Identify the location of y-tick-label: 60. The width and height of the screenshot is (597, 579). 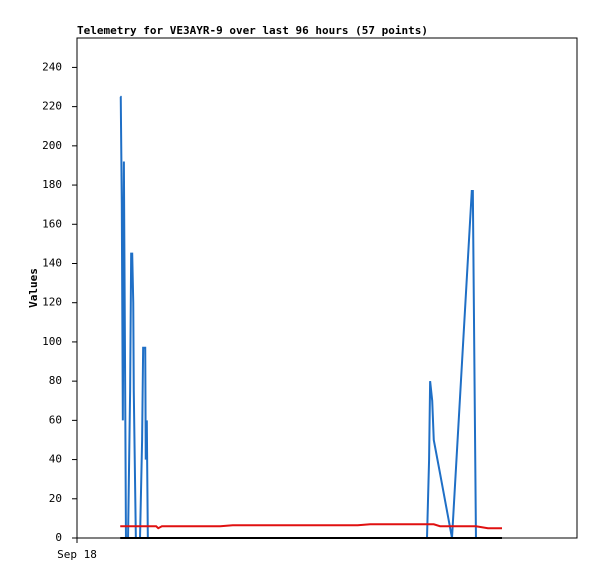
(55, 419).